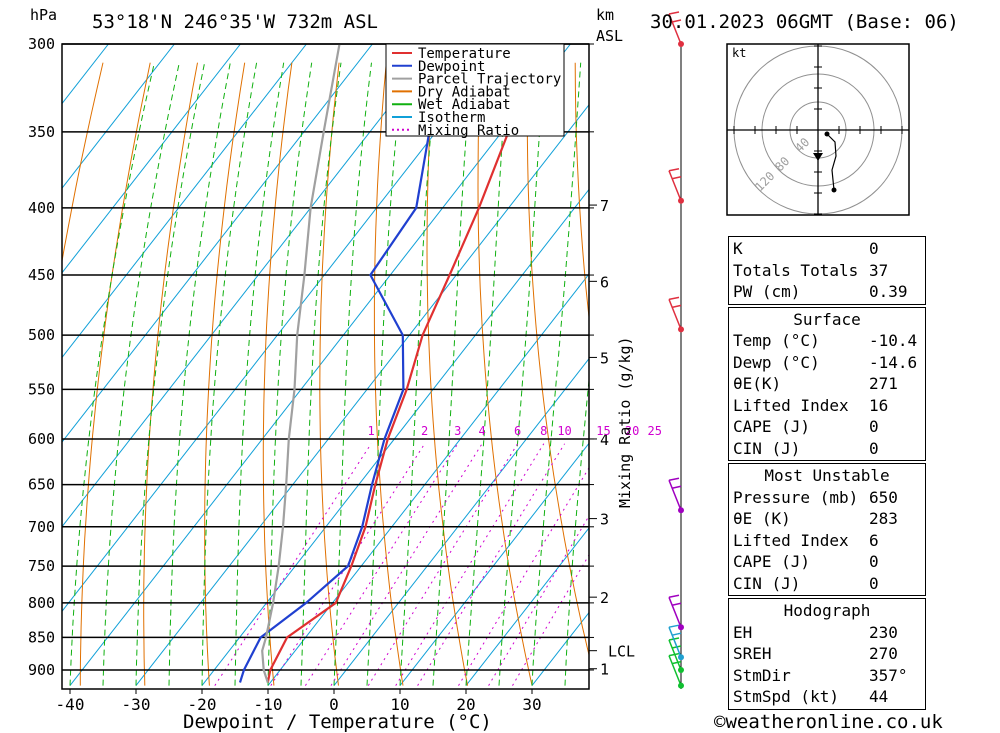  Describe the element at coordinates (268, 704) in the screenshot. I see `x-tick-label: -10` at that location.